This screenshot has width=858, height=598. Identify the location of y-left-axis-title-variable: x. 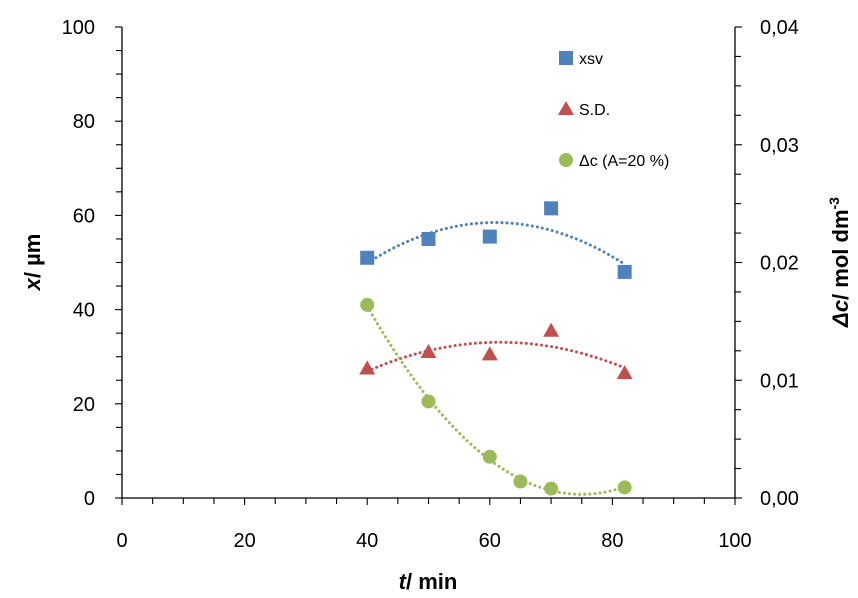
(32, 284).